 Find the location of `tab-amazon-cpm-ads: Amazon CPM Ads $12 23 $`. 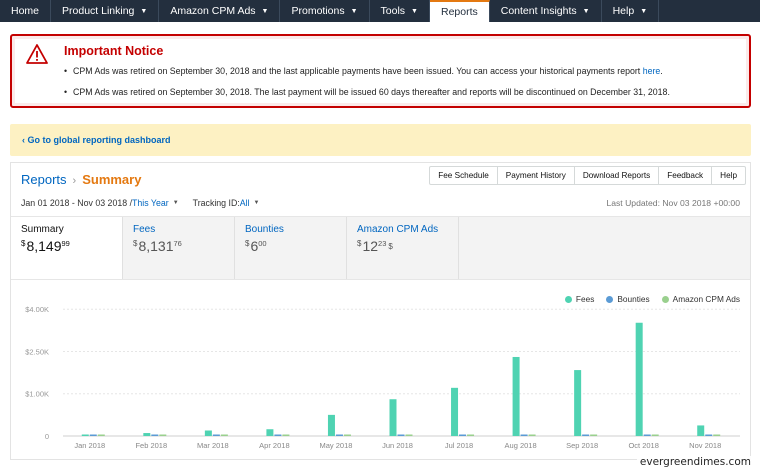

tab-amazon-cpm-ads: Amazon CPM Ads $12 23 $ is located at coordinates (403, 248).